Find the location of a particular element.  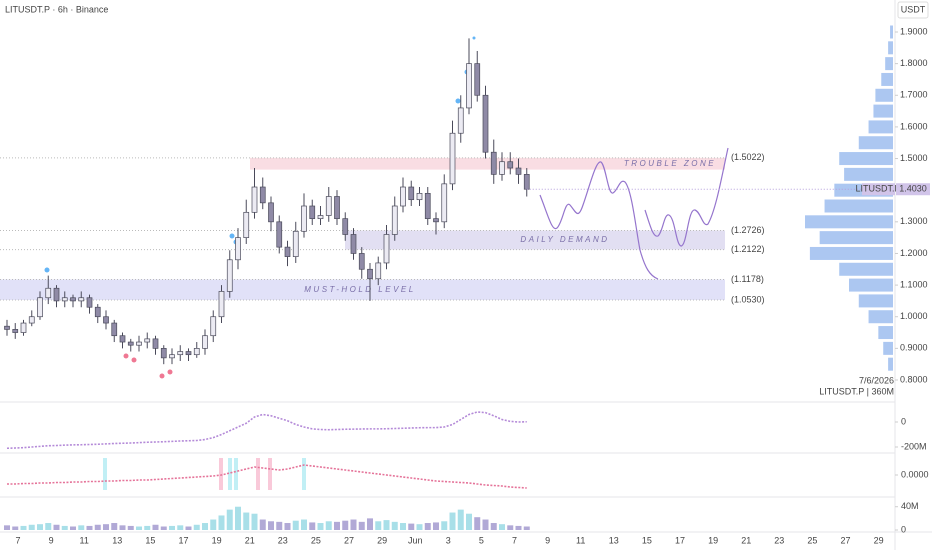

y-tick-label: 1.5000 is located at coordinates (914, 158).